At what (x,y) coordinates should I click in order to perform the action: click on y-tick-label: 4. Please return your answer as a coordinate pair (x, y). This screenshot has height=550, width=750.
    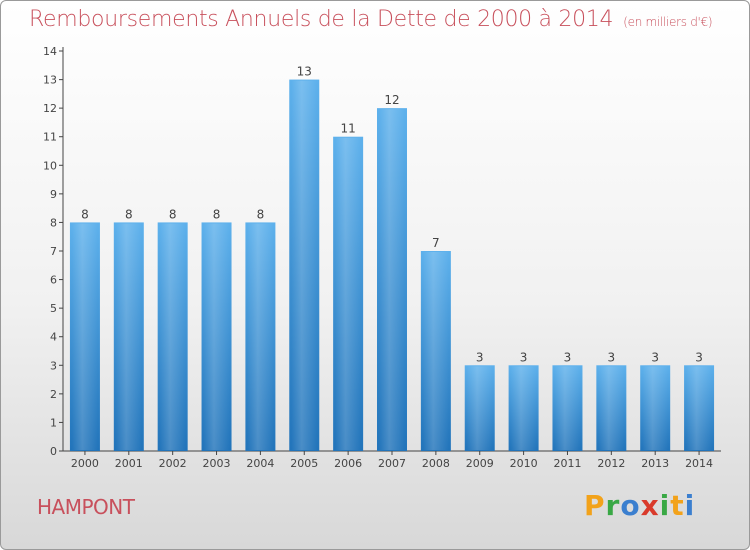
    Looking at the image, I should click on (53, 337).